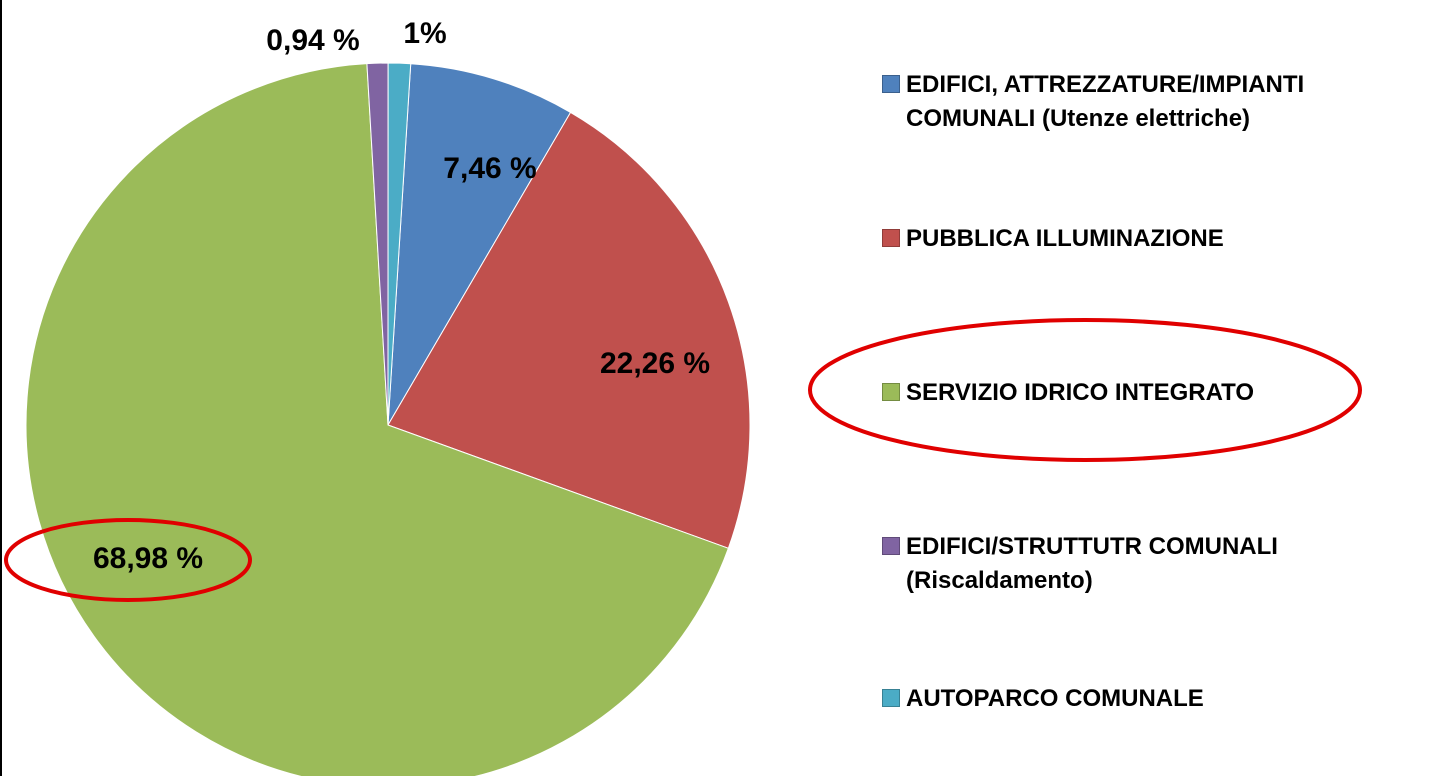 The height and width of the screenshot is (776, 1447). I want to click on data-label: 0,94 %, so click(312, 40).